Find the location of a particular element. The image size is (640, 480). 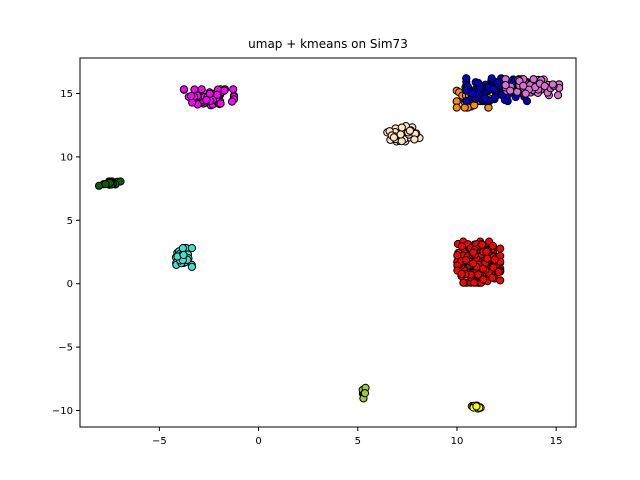

y-tick-label: 10 is located at coordinates (66, 157).